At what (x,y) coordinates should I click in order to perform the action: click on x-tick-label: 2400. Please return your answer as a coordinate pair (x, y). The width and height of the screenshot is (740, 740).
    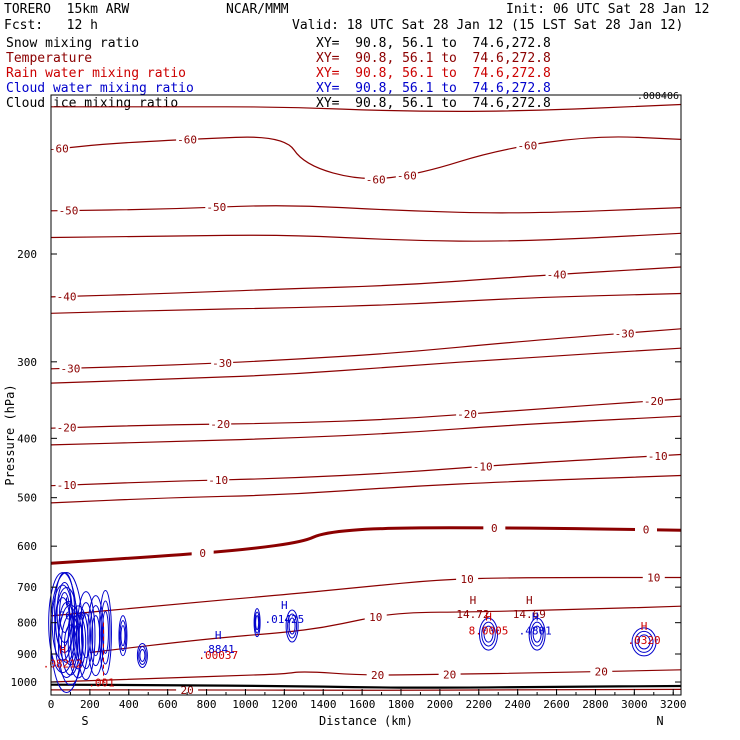
    Looking at the image, I should click on (517, 704).